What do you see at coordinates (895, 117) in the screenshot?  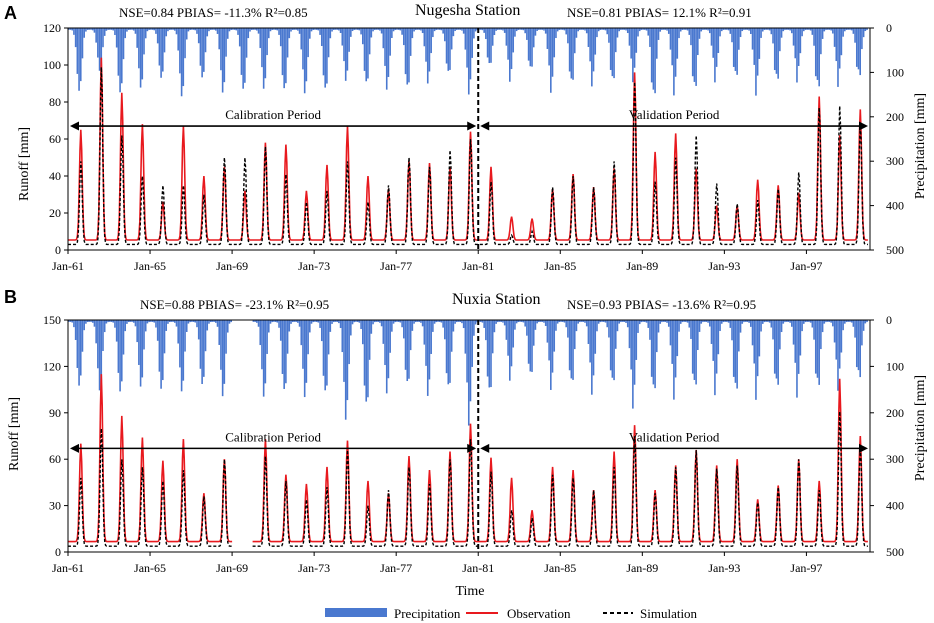 I see `y2-tick-label: 200` at bounding box center [895, 117].